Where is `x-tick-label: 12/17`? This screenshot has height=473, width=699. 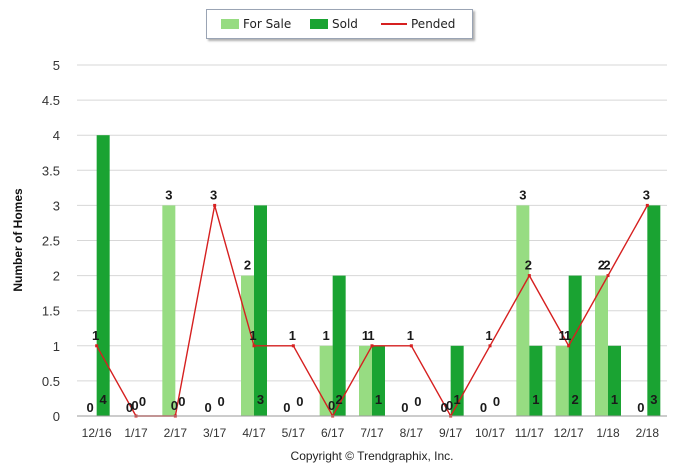 x-tick-label: 12/17 is located at coordinates (569, 433).